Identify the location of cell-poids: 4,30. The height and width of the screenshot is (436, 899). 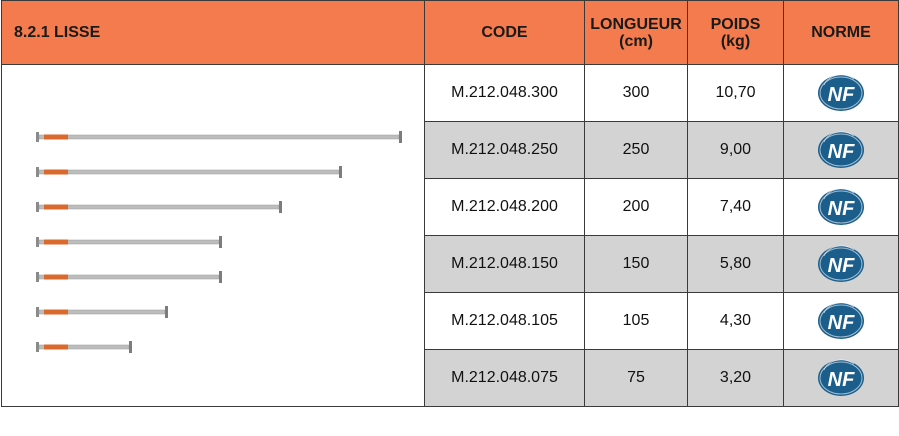
(735, 321).